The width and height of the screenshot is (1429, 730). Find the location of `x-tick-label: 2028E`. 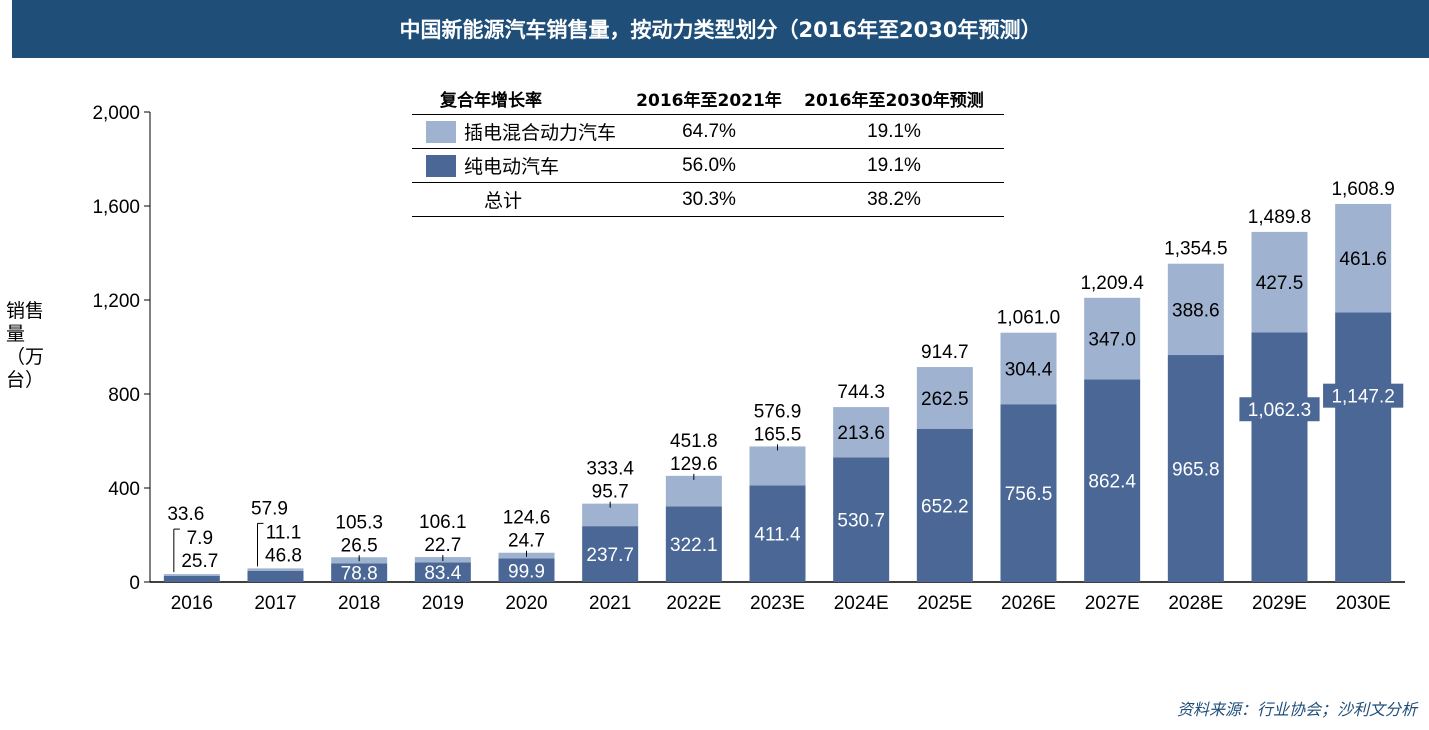

x-tick-label: 2028E is located at coordinates (1195, 603).